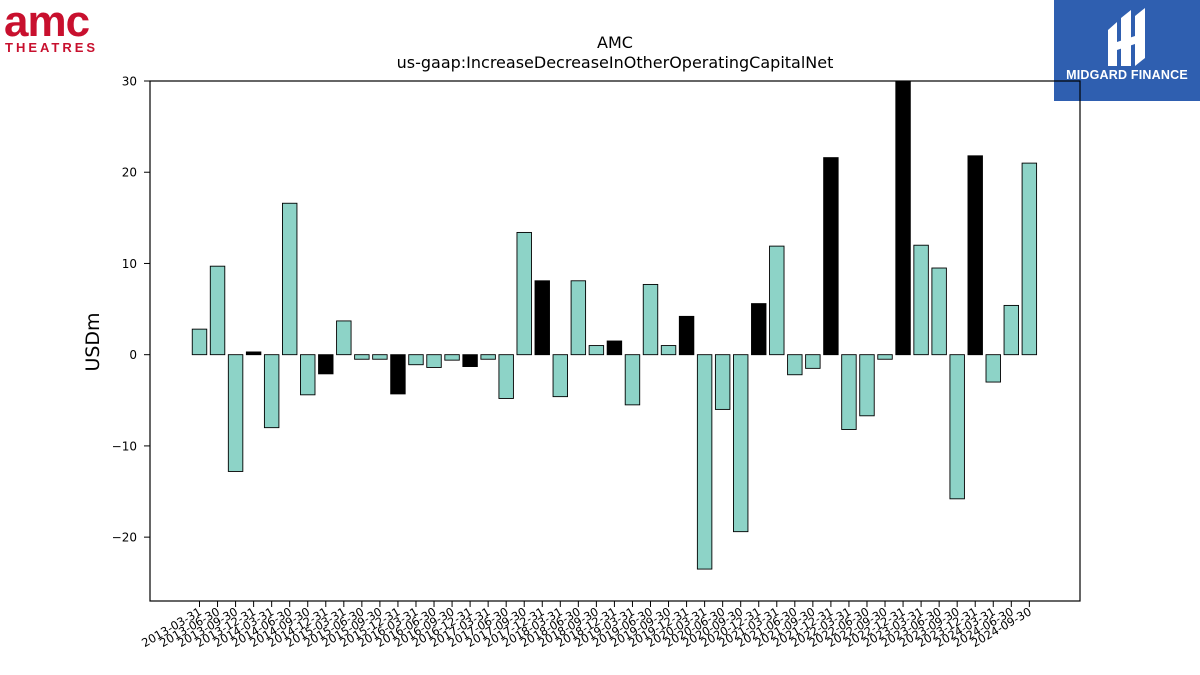 Image resolution: width=1200 pixels, height=675 pixels. What do you see at coordinates (93, 341) in the screenshot?
I see `y-axis-label: USDm` at bounding box center [93, 341].